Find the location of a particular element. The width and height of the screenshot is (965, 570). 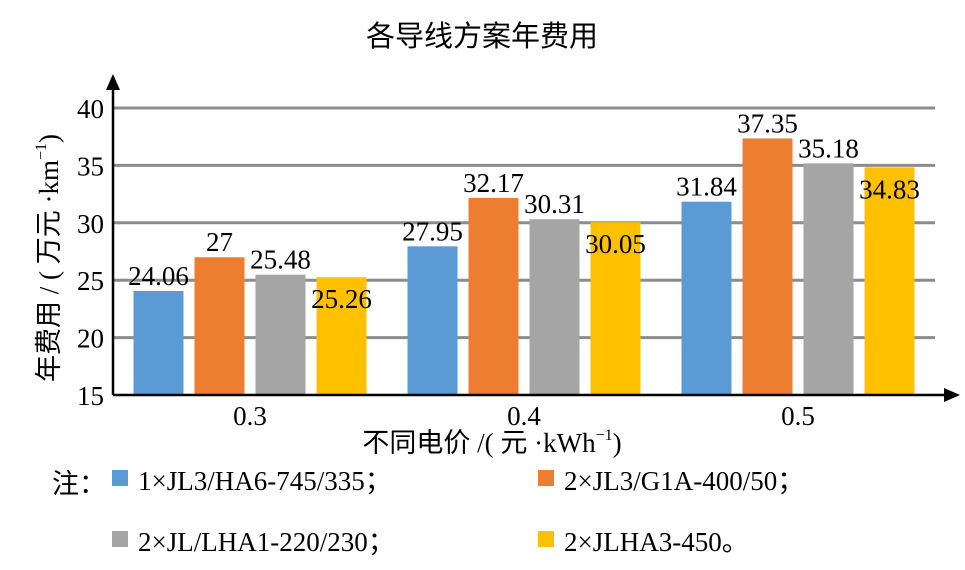

x-tick-label: 0.4 is located at coordinates (524, 416).